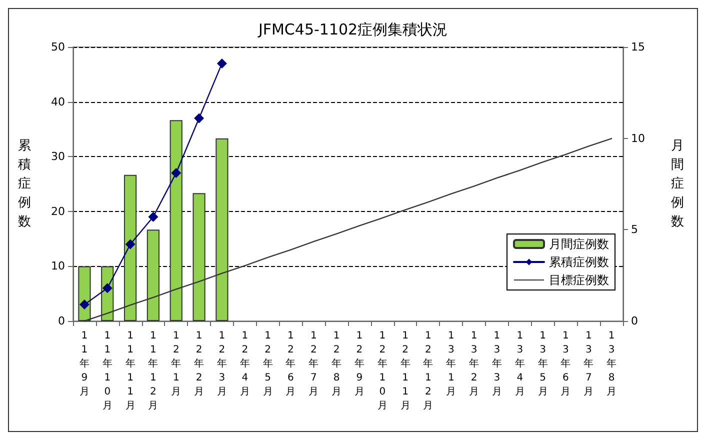  I want to click on y2-tick-label: 0, so click(634, 321).